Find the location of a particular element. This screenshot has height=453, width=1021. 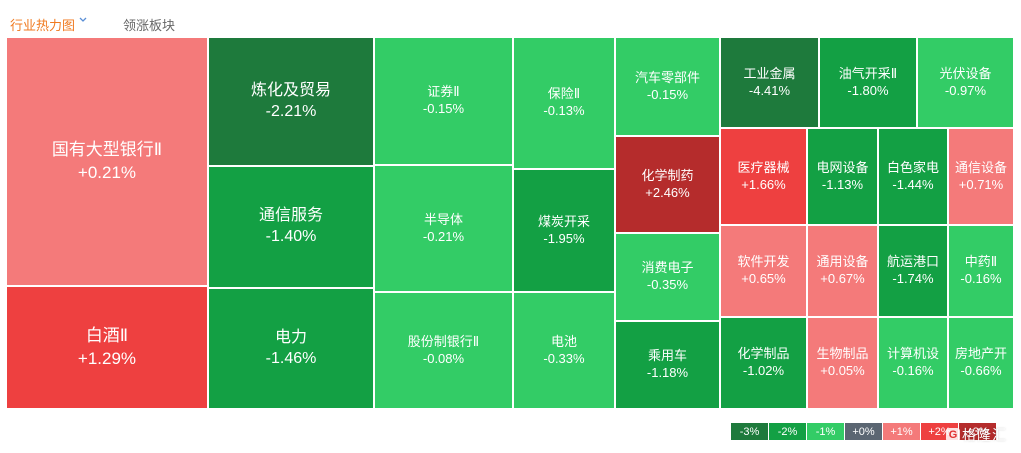

sector-tile: 光伏设备 -0.97% is located at coordinates (965, 82).